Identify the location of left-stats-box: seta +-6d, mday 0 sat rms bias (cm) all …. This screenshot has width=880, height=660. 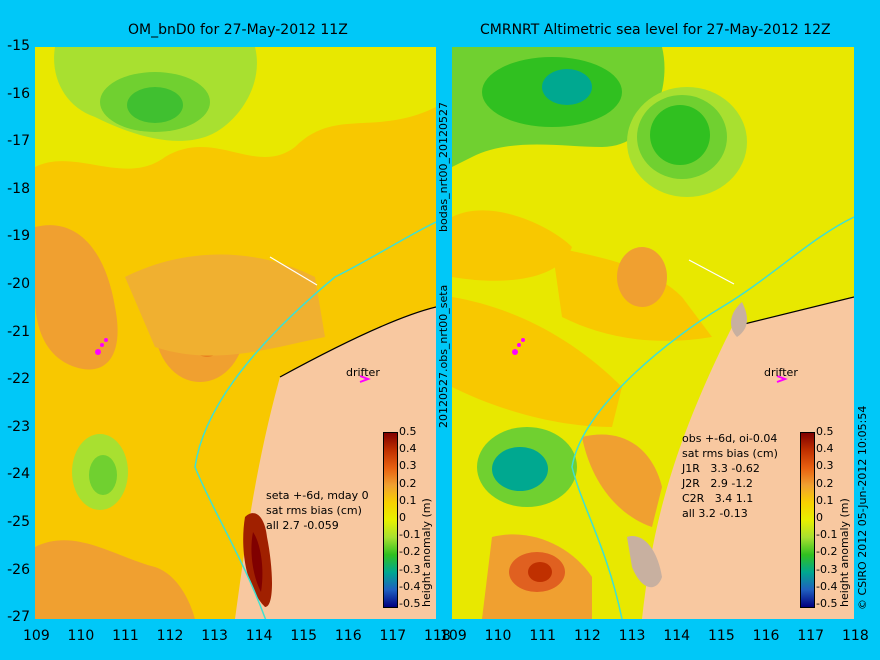
(317, 510).